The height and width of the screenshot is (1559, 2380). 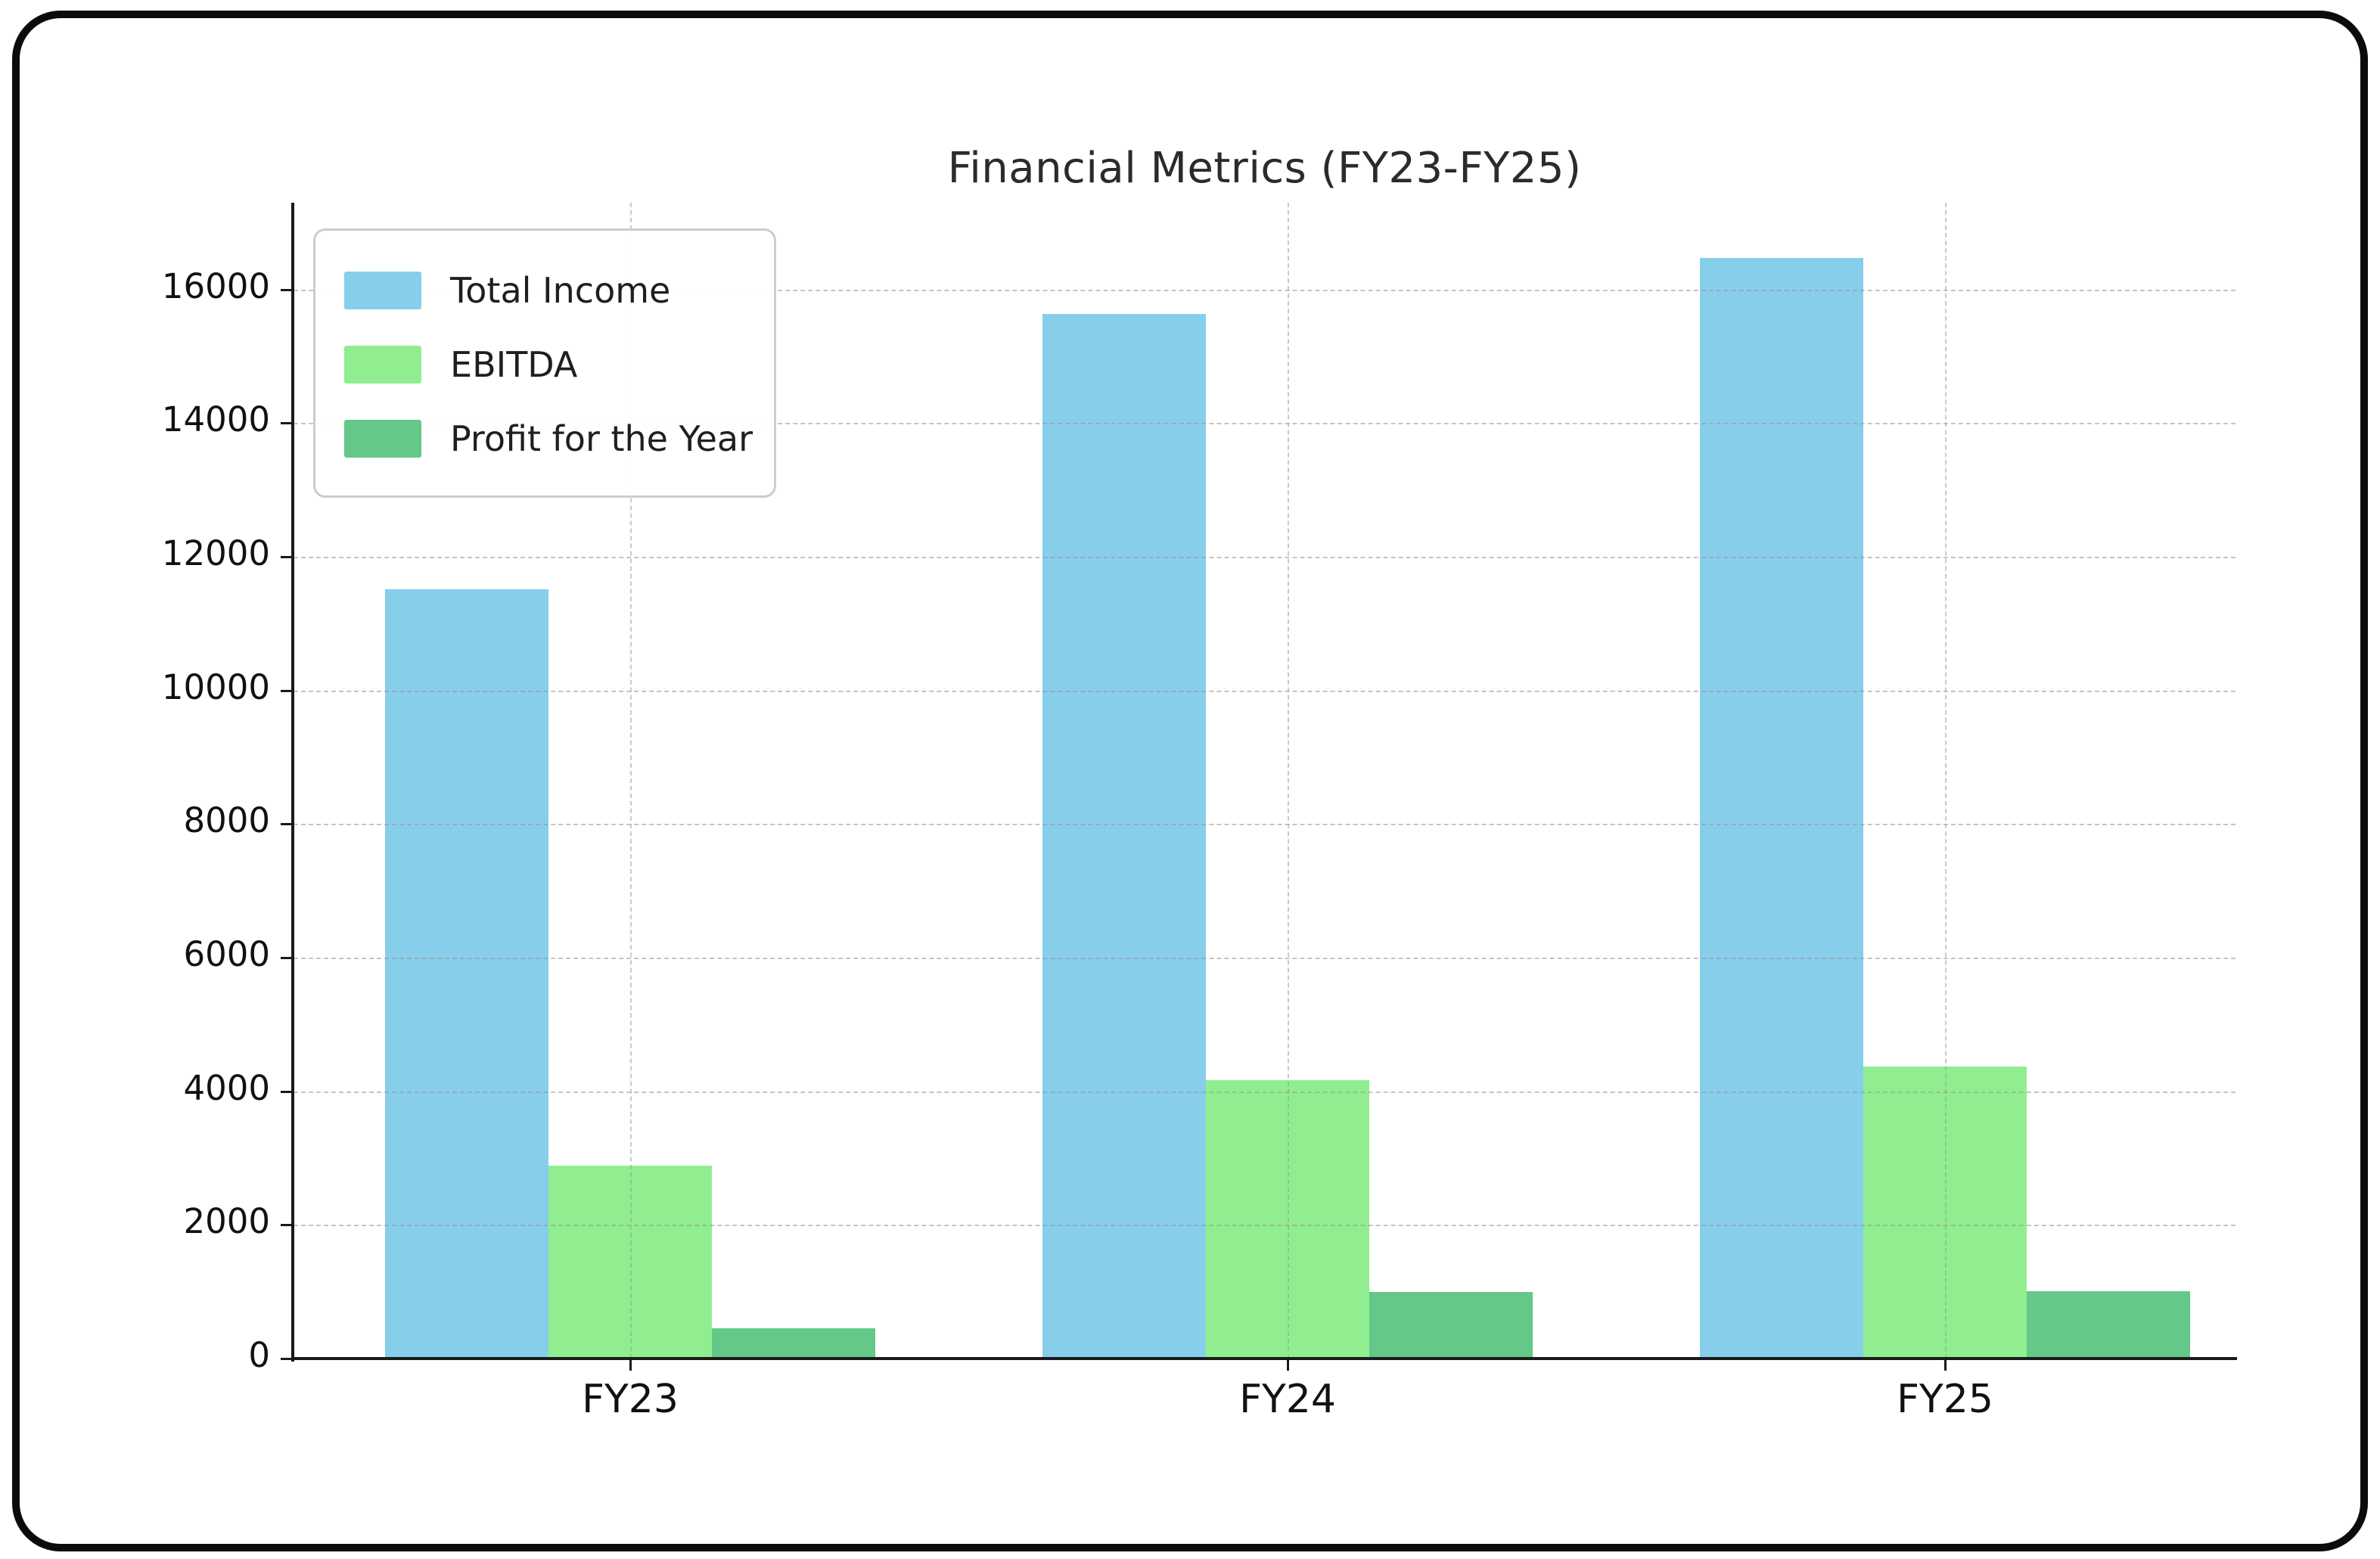 I want to click on legend-swatch-ebitda, so click(x=382, y=365).